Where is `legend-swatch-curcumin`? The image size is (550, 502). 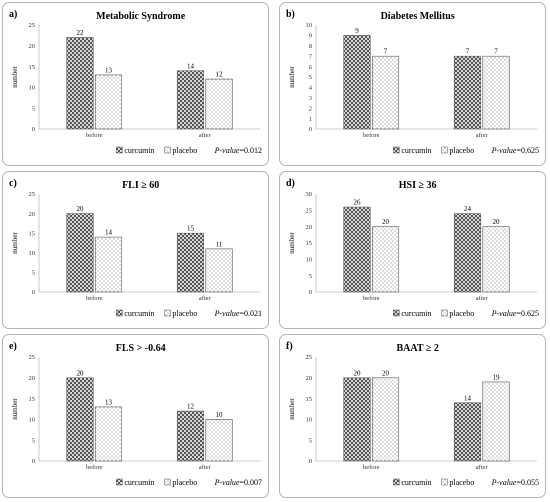 legend-swatch-curcumin is located at coordinates (119, 482).